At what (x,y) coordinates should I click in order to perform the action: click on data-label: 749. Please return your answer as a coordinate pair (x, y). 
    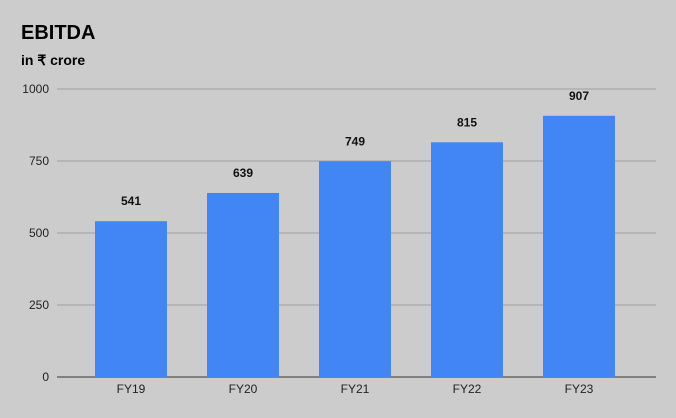
    Looking at the image, I should click on (355, 141).